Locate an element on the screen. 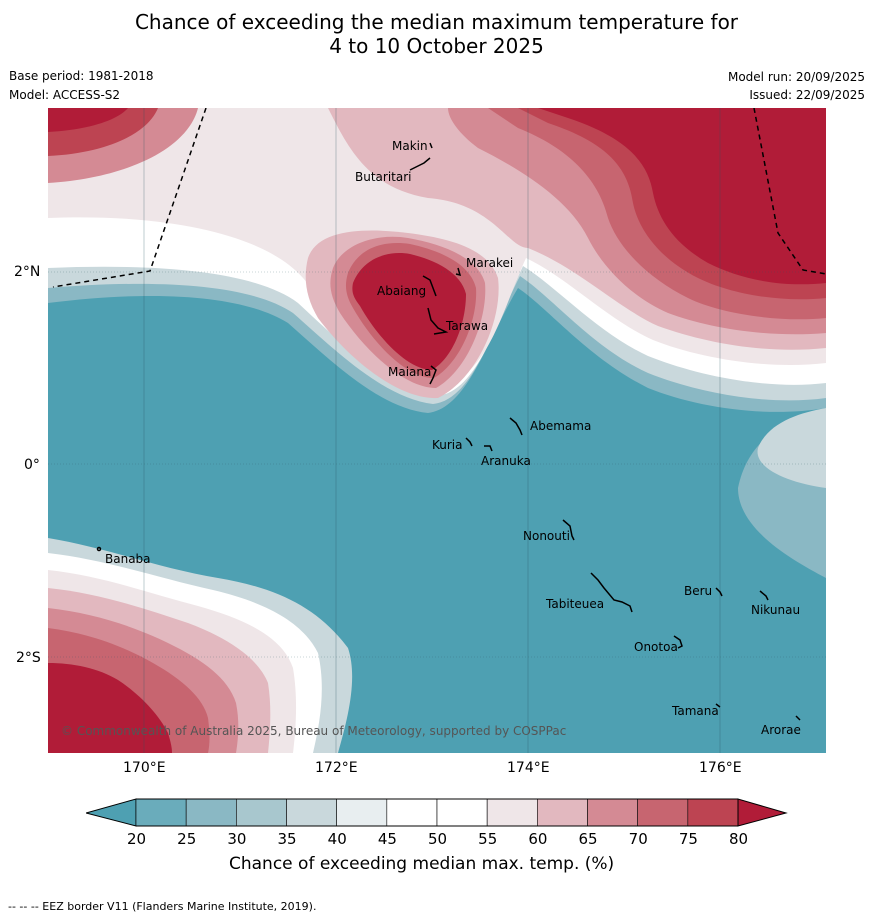  colorbar-segments is located at coordinates (437, 812).